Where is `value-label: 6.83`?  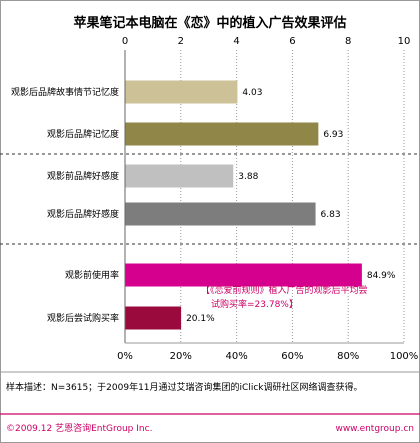
value-label: 6.83 is located at coordinates (331, 215).